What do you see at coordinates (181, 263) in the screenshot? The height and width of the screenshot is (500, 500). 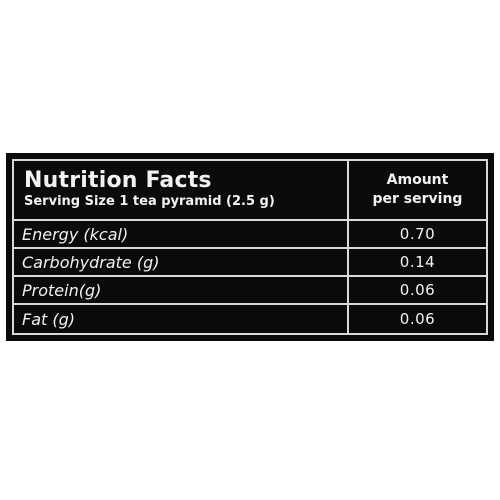 I see `row-label-carbohydrate: Carbohydrate (g)` at bounding box center [181, 263].